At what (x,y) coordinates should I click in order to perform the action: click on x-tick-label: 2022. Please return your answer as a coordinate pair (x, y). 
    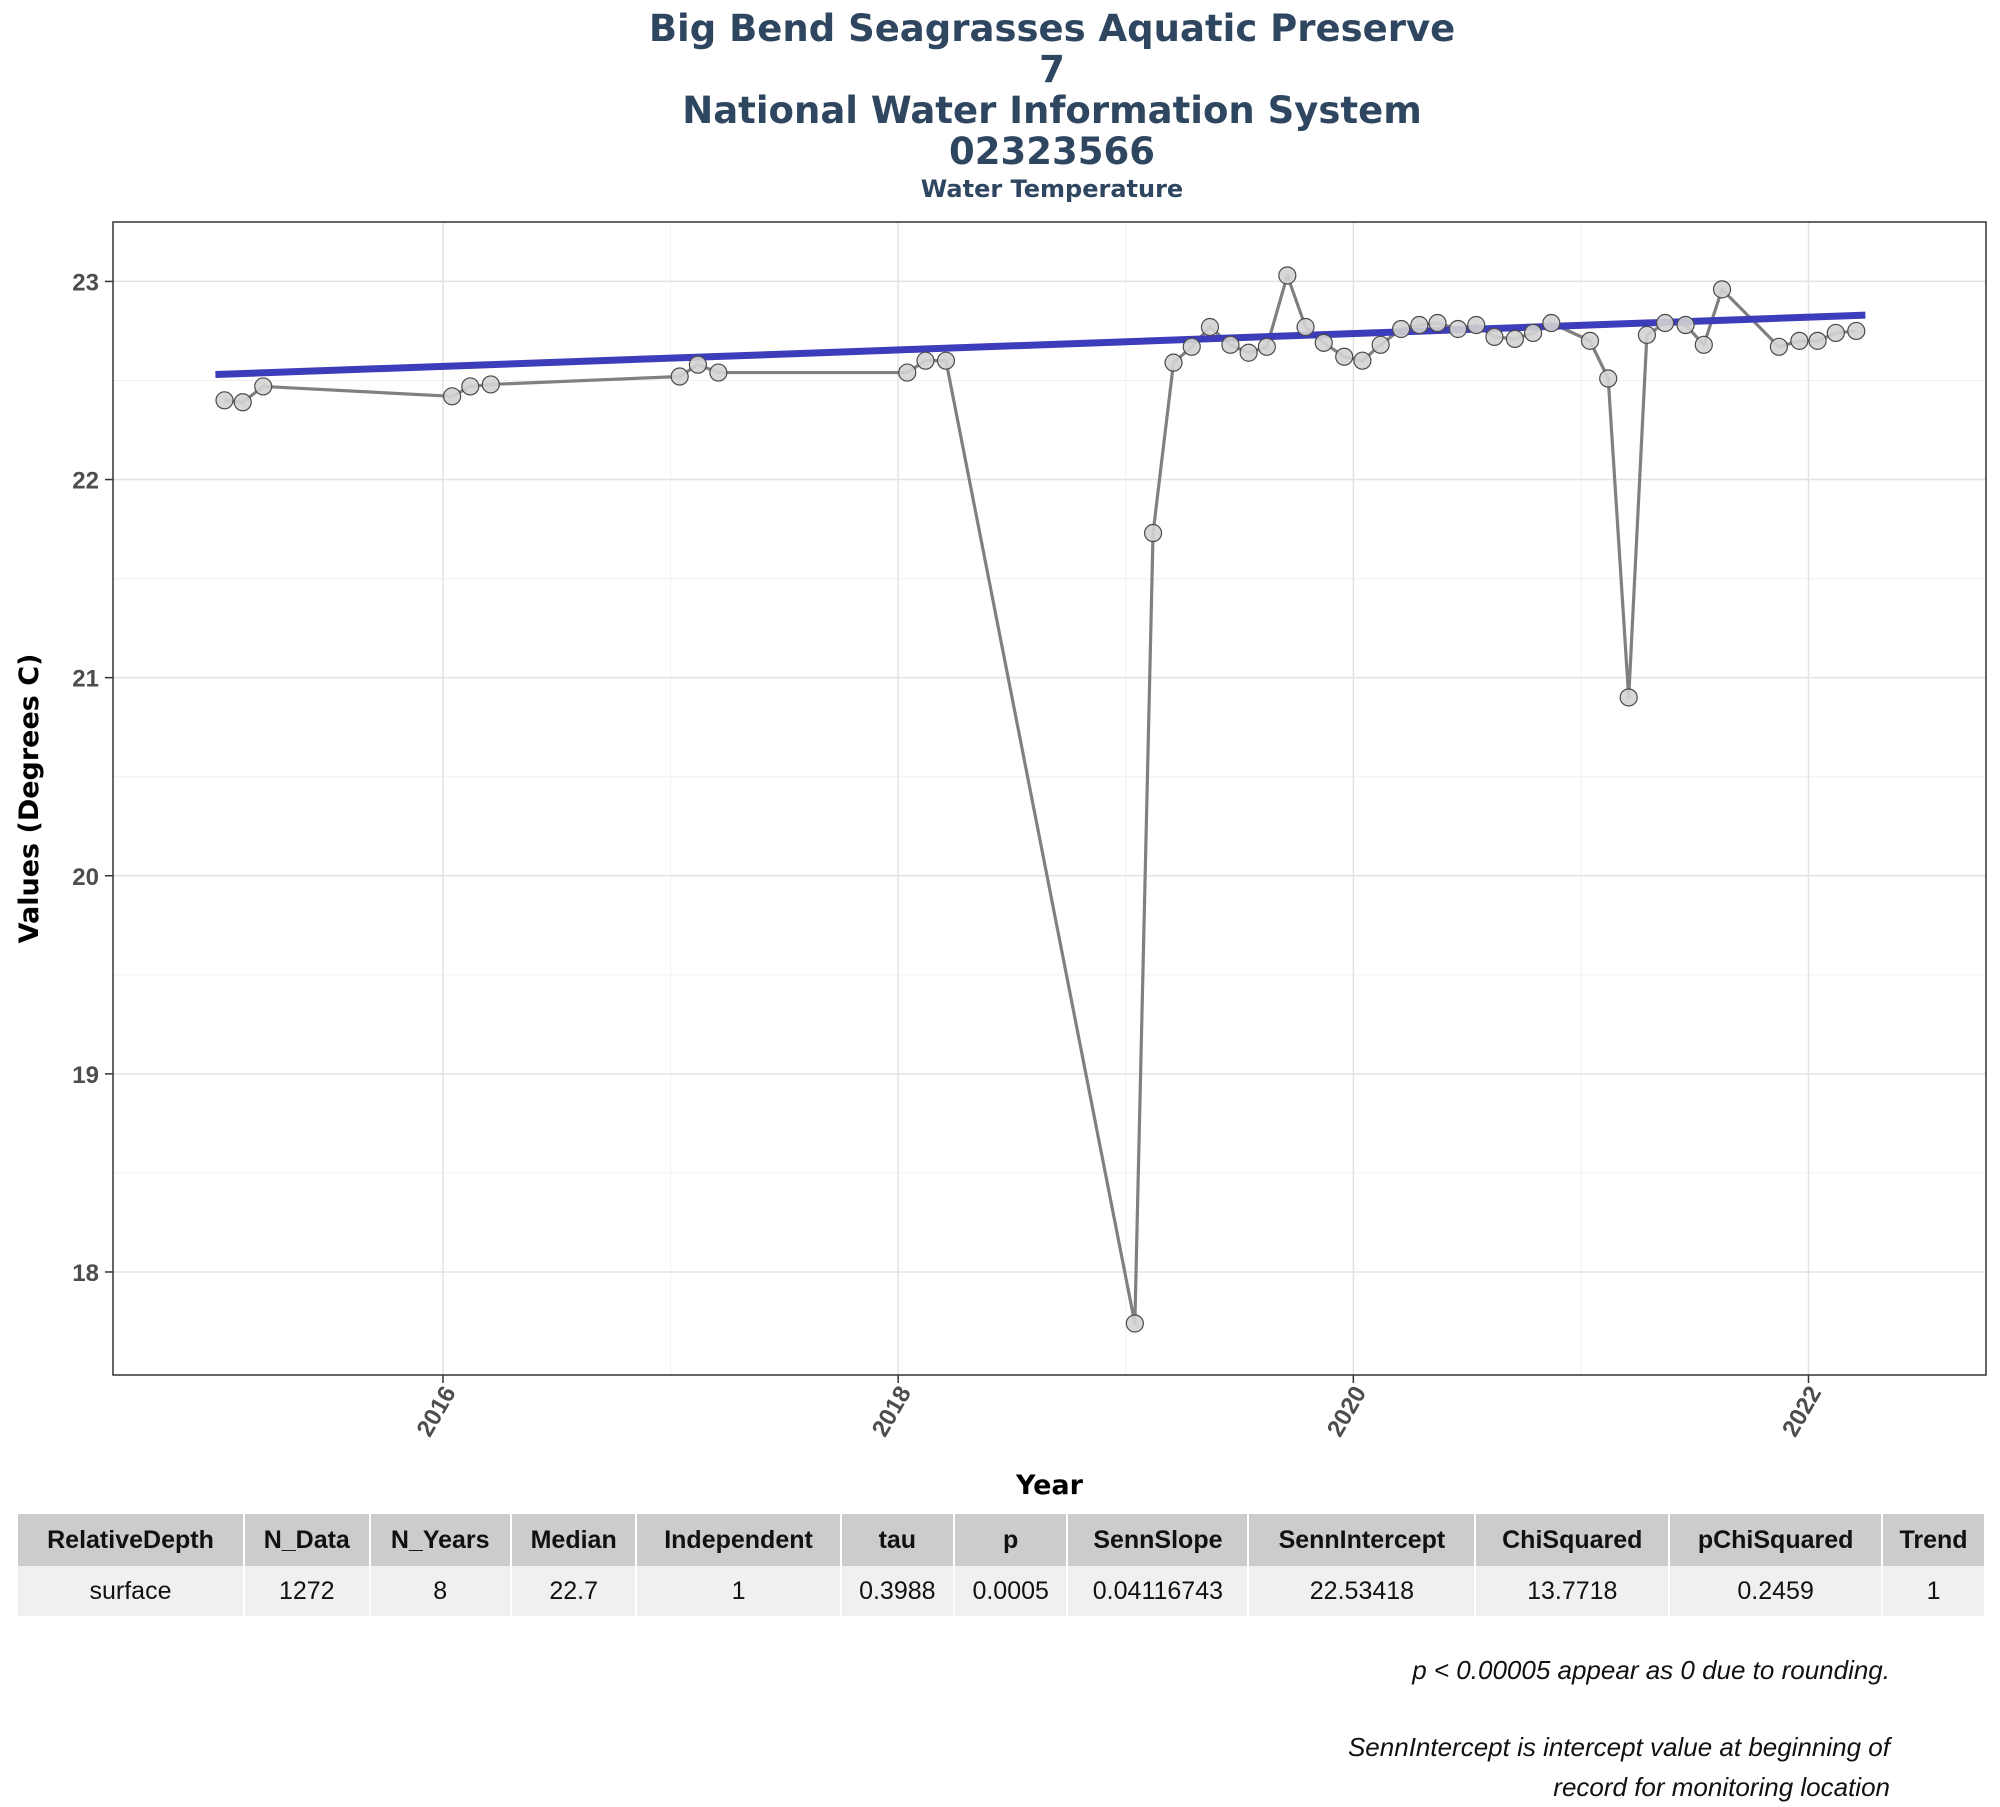
    Looking at the image, I should click on (1802, 1412).